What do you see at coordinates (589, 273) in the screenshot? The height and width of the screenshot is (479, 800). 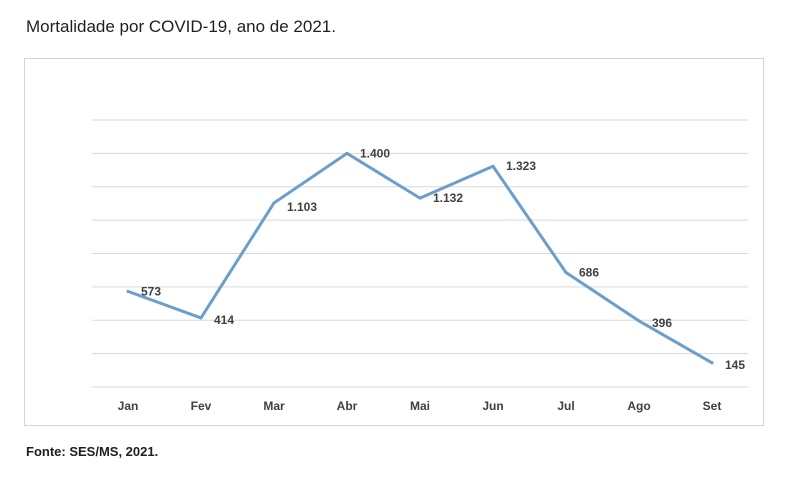 I see `data-label: 686` at bounding box center [589, 273].